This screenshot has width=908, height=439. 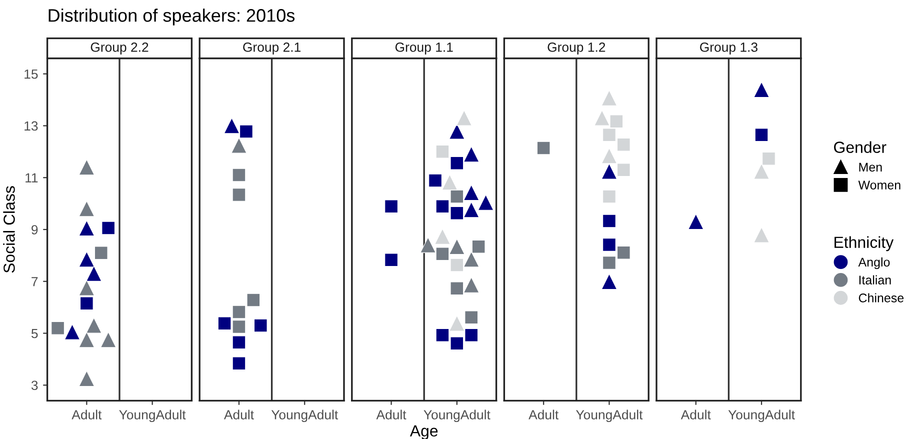 I want to click on text: Italian, so click(x=875, y=279).